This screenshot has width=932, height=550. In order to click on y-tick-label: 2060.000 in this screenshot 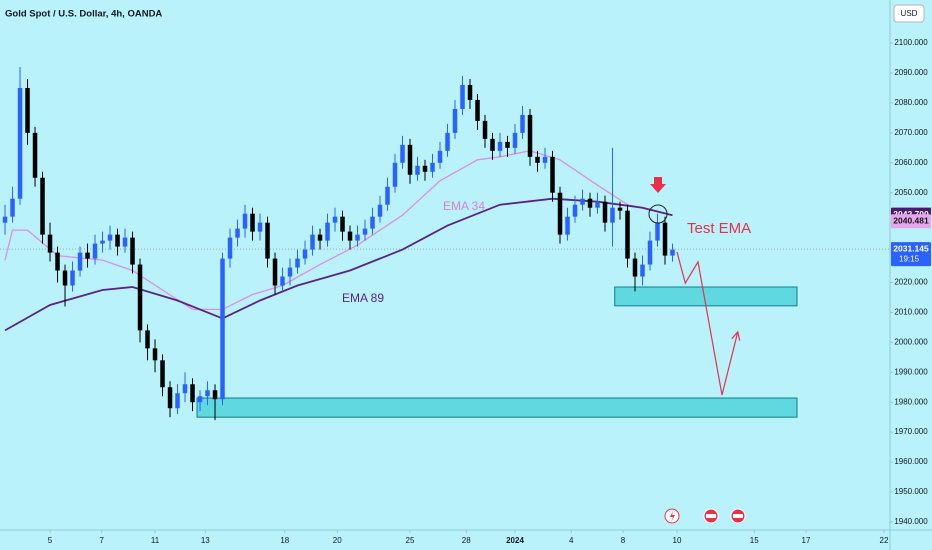, I will do `click(911, 162)`.